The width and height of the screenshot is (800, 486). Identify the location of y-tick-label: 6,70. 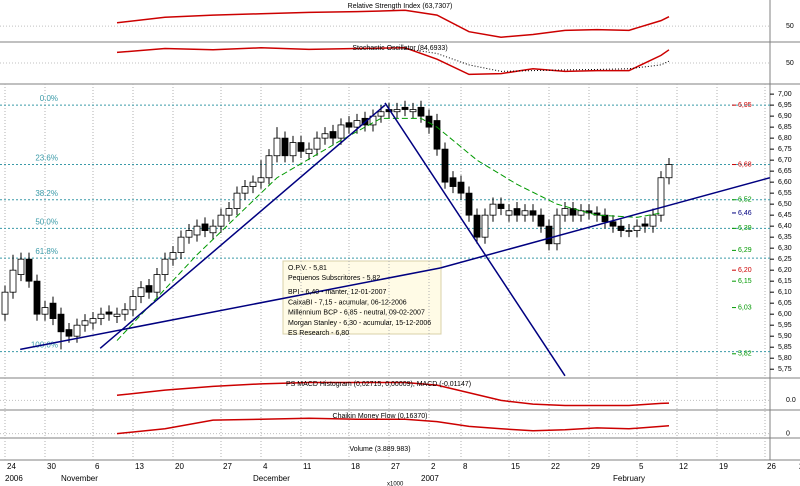
(785, 160).